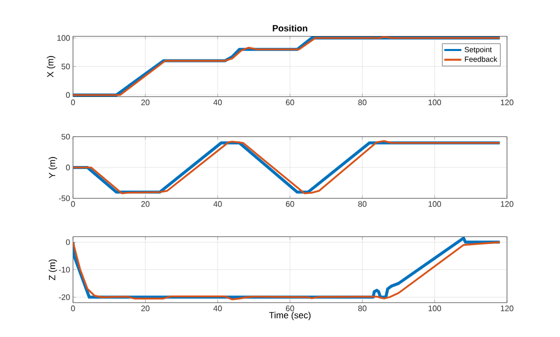  I want to click on y-tick-label: -10, so click(64, 269).